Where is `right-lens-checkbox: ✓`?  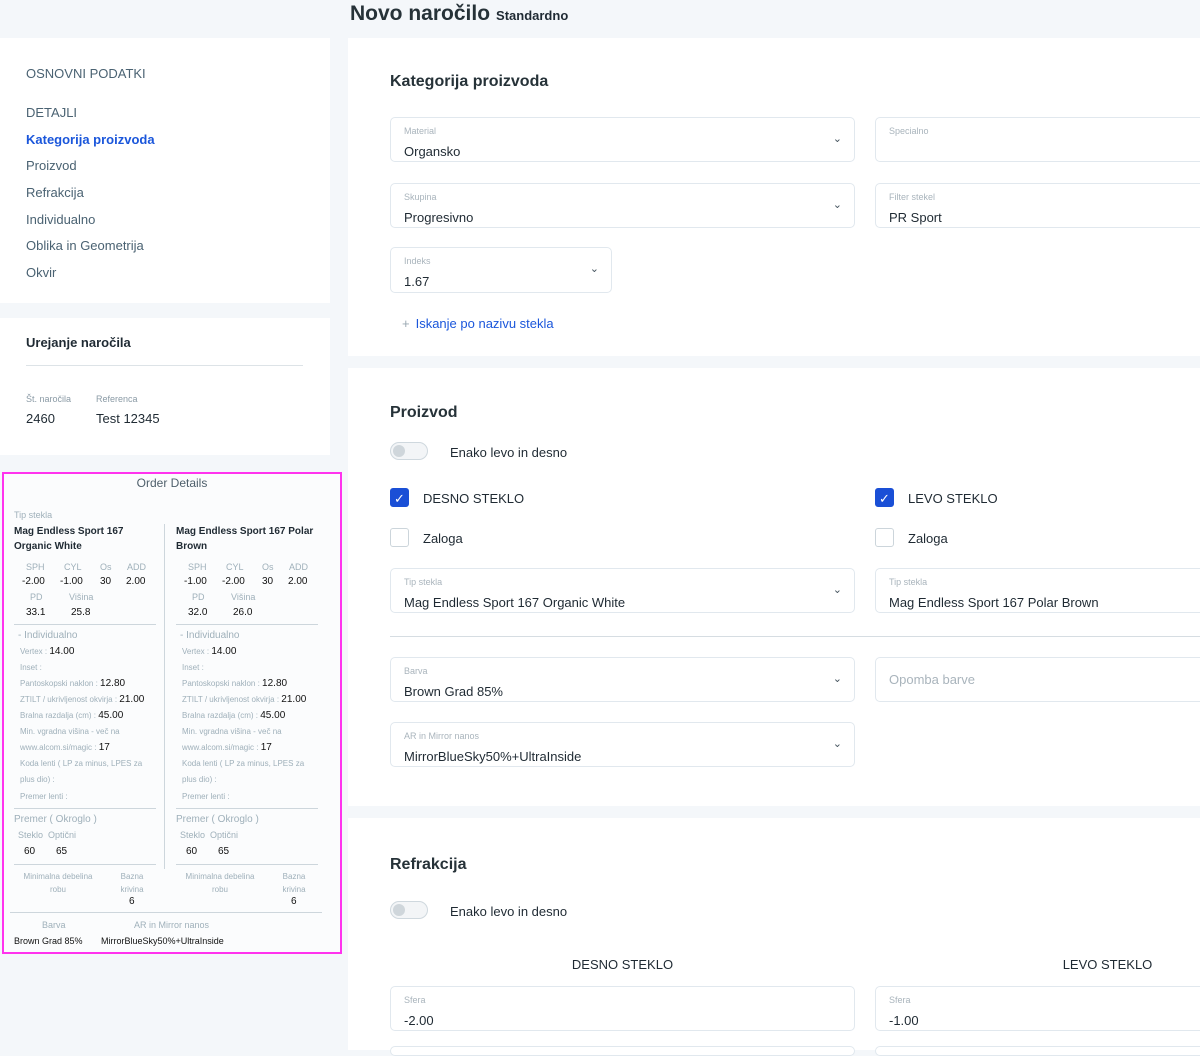 right-lens-checkbox: ✓ is located at coordinates (399, 497).